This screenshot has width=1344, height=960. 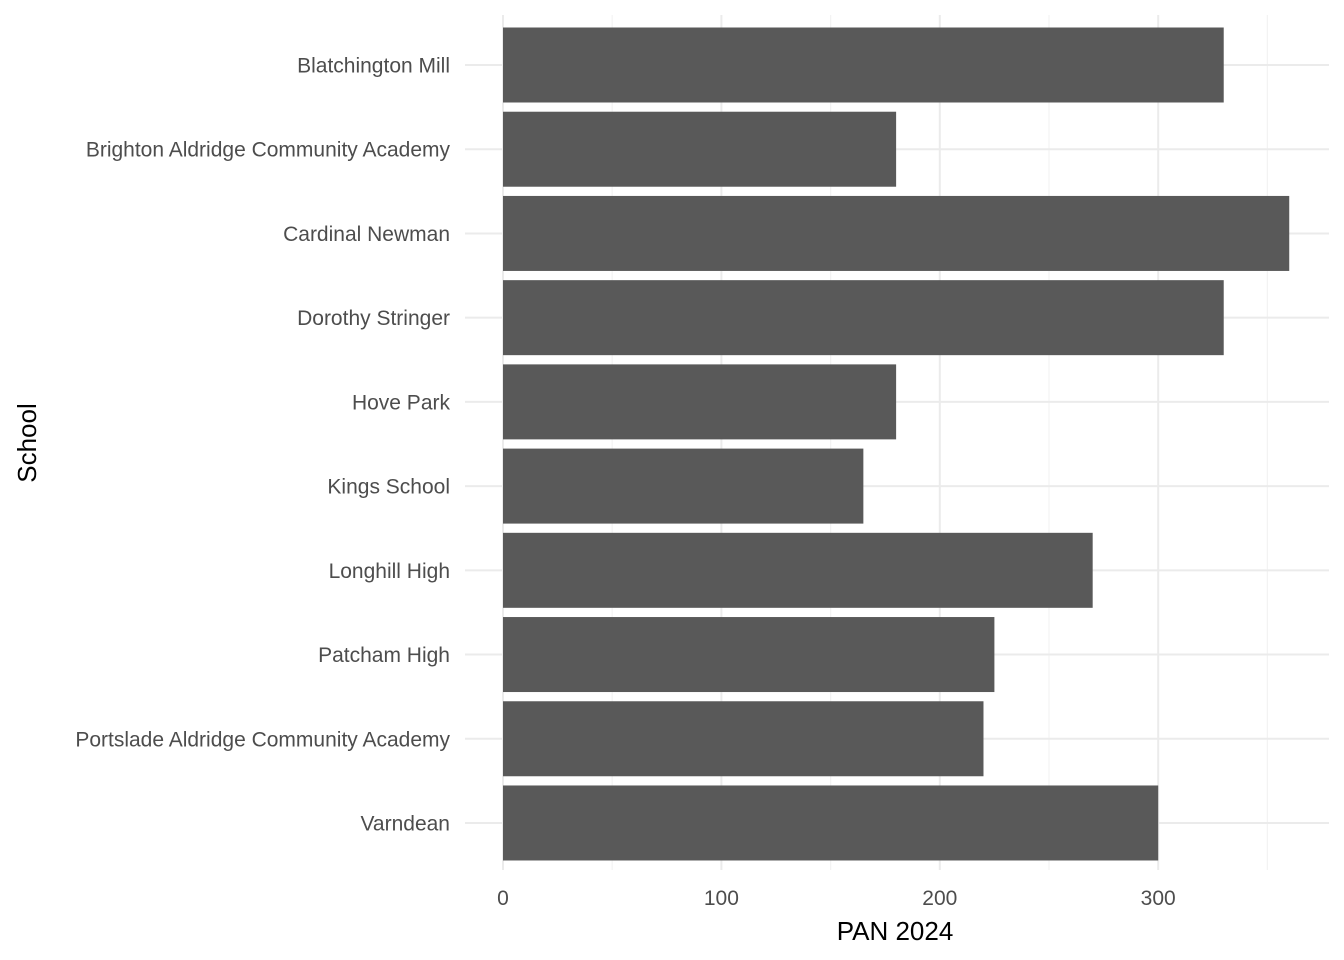 What do you see at coordinates (373, 318) in the screenshot?
I see `y-tick-label: Dorothy Stringer` at bounding box center [373, 318].